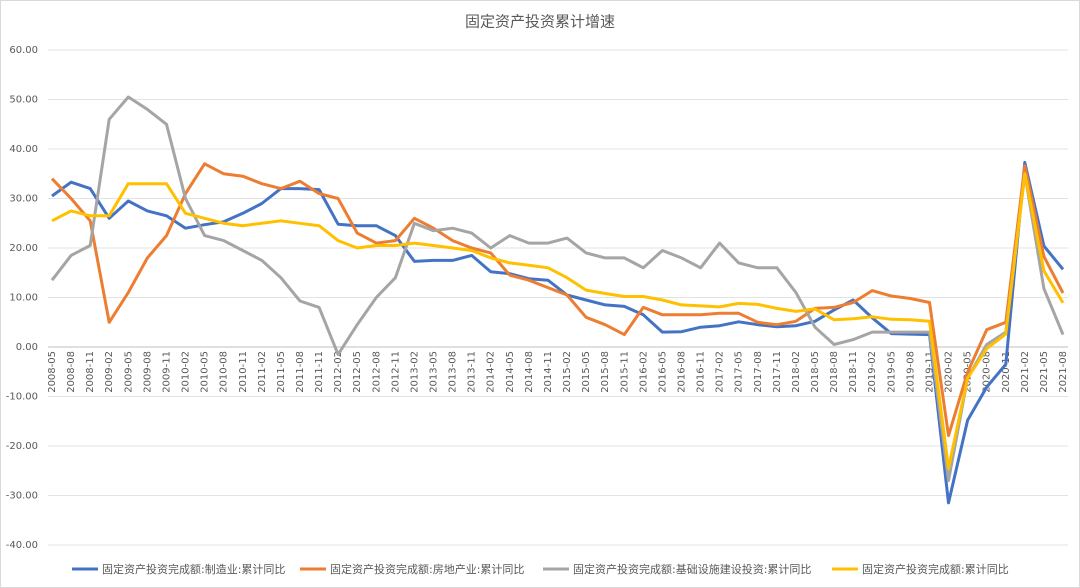 The image size is (1080, 588). I want to click on x-tick-label: 2010-05, so click(205, 372).